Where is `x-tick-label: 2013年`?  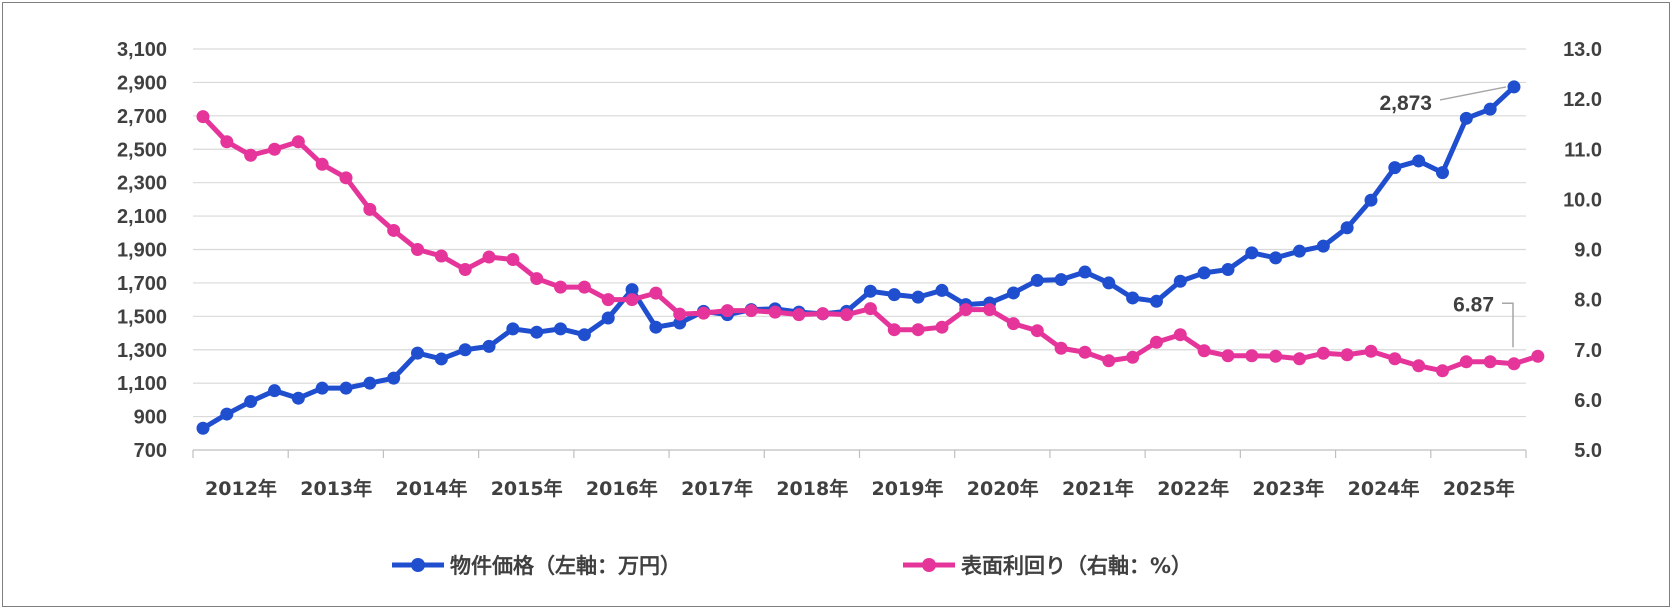 x-tick-label: 2013年 is located at coordinates (336, 488).